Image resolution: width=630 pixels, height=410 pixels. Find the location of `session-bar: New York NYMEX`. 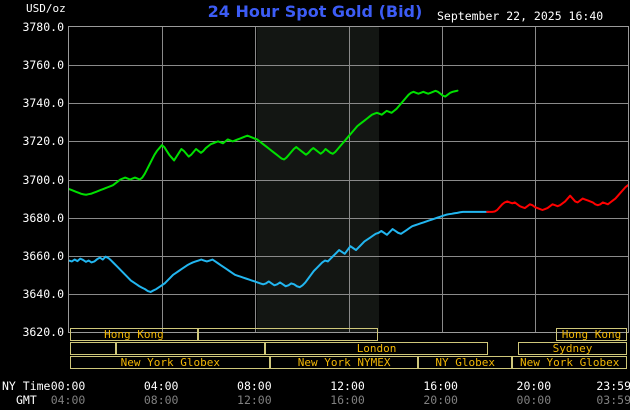

session-bar: New York NYMEX is located at coordinates (344, 362).